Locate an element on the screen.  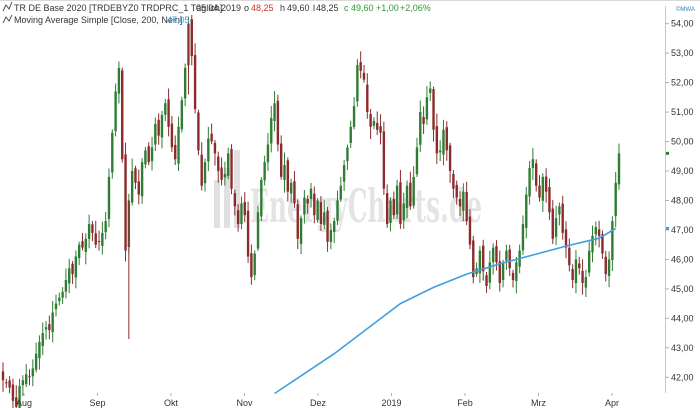
y-tick-label: 44,00 is located at coordinates (682, 318).